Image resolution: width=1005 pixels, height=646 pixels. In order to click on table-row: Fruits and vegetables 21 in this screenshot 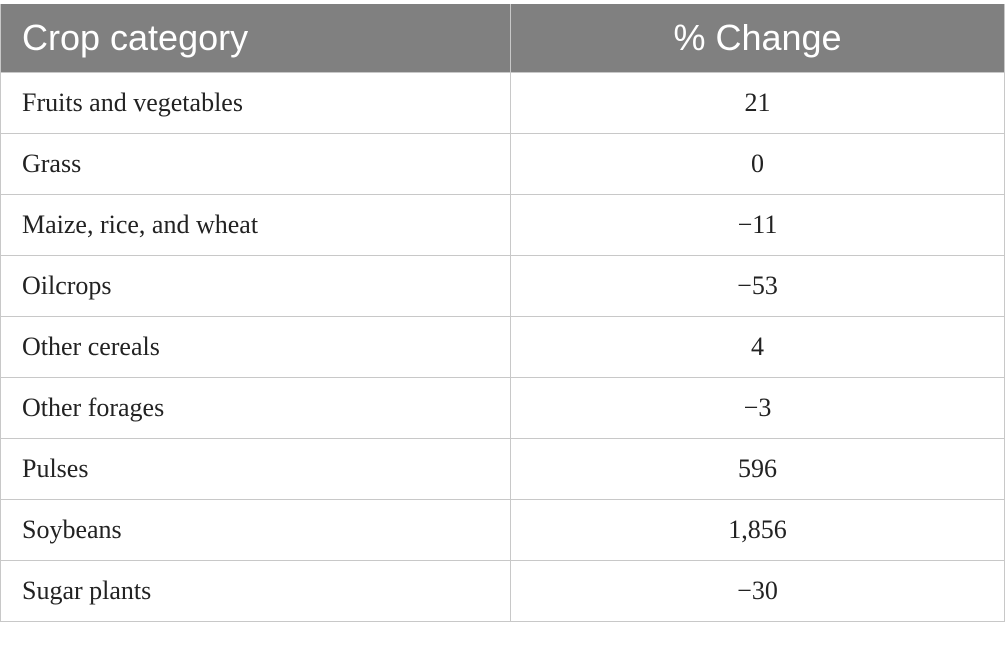, I will do `click(502, 103)`.